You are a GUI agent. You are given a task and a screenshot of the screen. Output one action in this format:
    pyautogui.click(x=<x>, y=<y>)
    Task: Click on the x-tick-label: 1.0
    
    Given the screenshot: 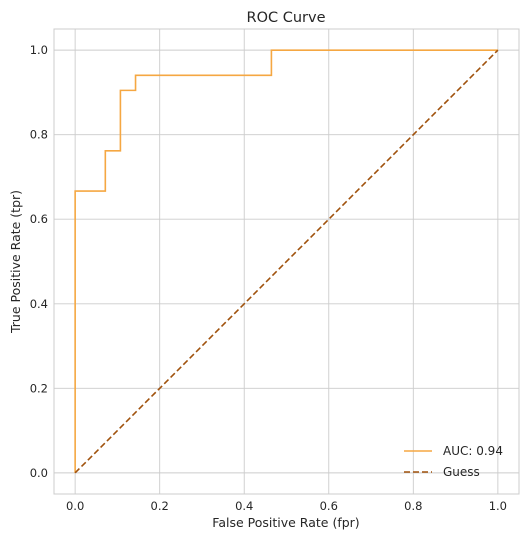 What is the action you would take?
    pyautogui.click(x=498, y=506)
    